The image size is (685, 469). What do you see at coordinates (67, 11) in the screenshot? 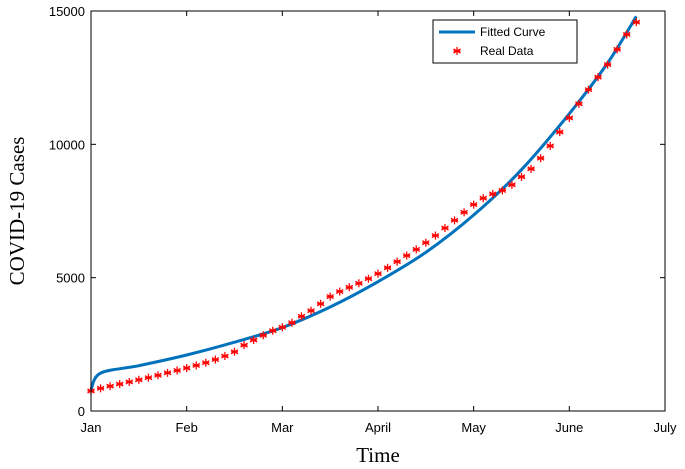
I see `y-tick-label: 15000` at bounding box center [67, 11].